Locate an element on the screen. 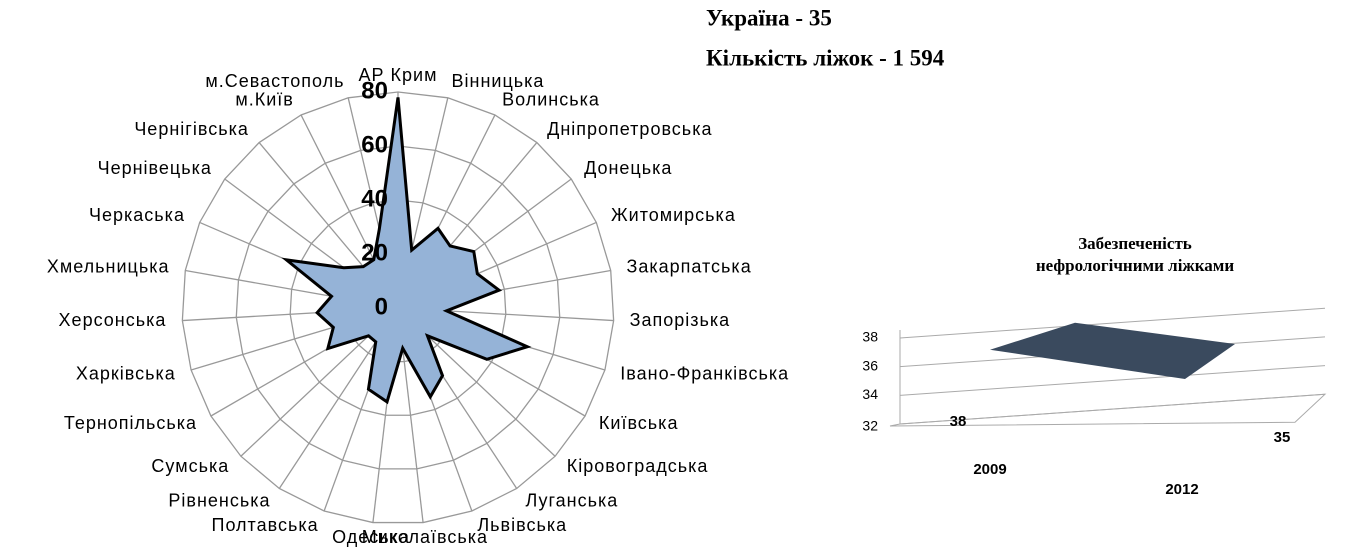 This screenshot has height=549, width=1370. category-label: Вінницька is located at coordinates (498, 81).